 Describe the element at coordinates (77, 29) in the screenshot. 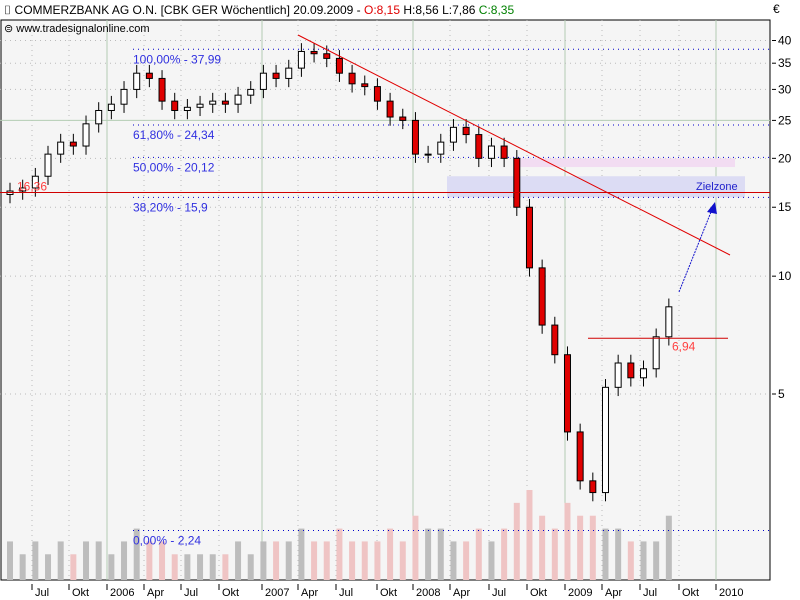

I see `source-link: ⊜ www.tradesignalonline.com` at that location.